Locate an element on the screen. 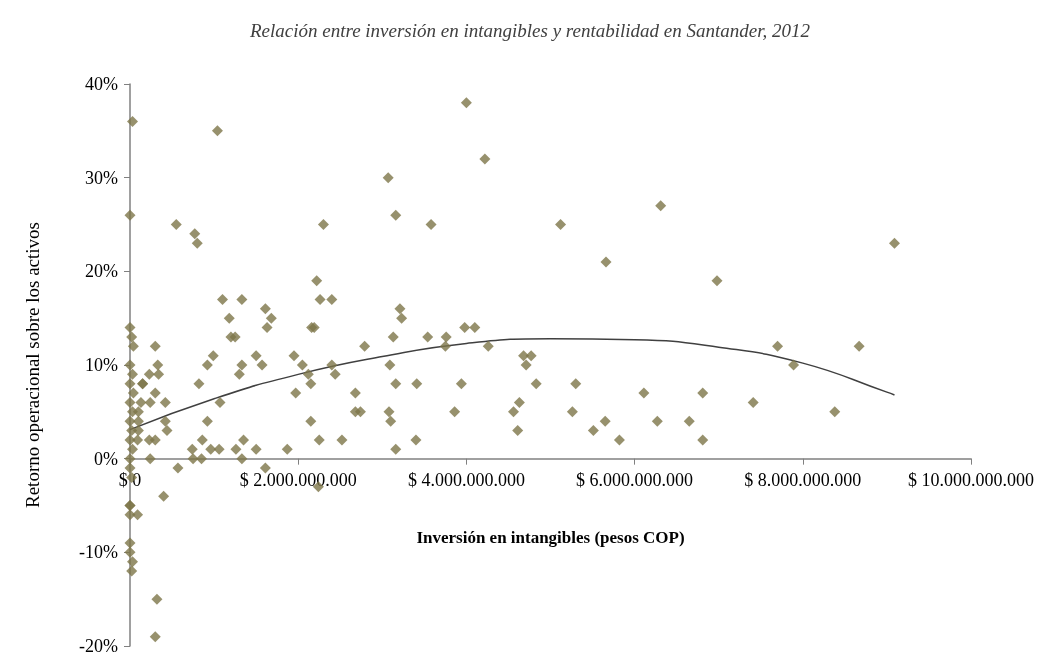 Image resolution: width=1060 pixels, height=665 pixels. y-tick-label: 40% is located at coordinates (101, 84).